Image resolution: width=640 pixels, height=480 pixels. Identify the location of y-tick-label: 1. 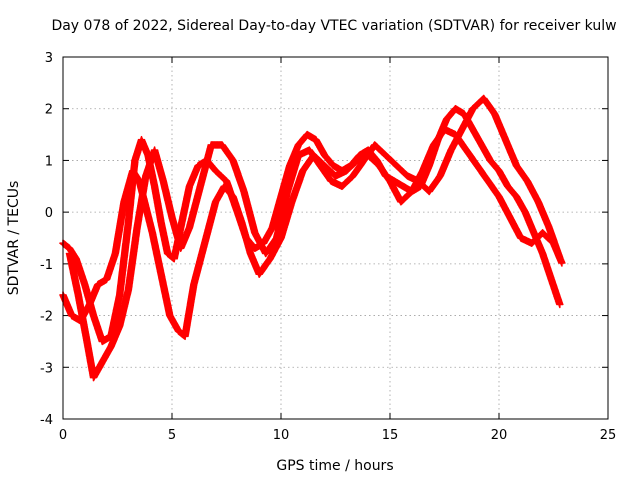
(49, 161).